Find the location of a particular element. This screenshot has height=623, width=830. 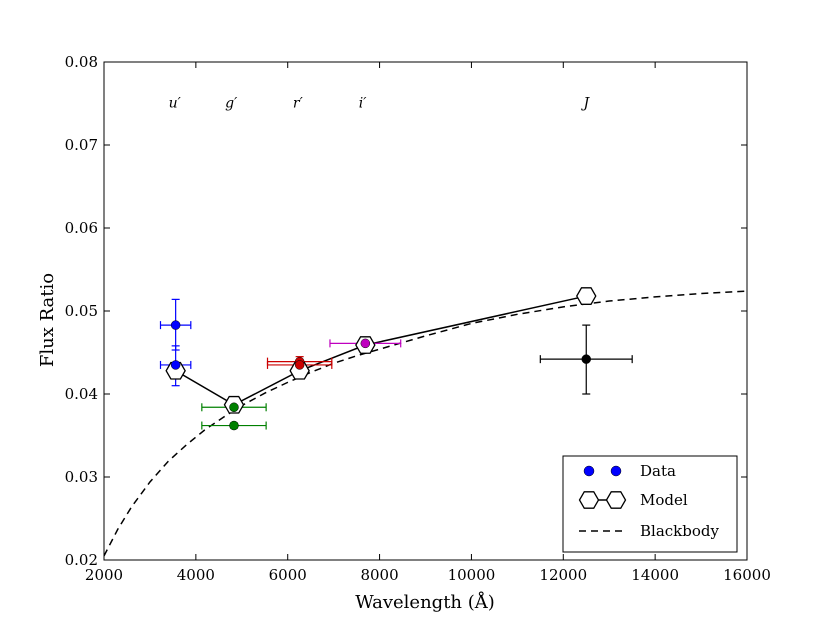

band-label: J is located at coordinates (585, 104).